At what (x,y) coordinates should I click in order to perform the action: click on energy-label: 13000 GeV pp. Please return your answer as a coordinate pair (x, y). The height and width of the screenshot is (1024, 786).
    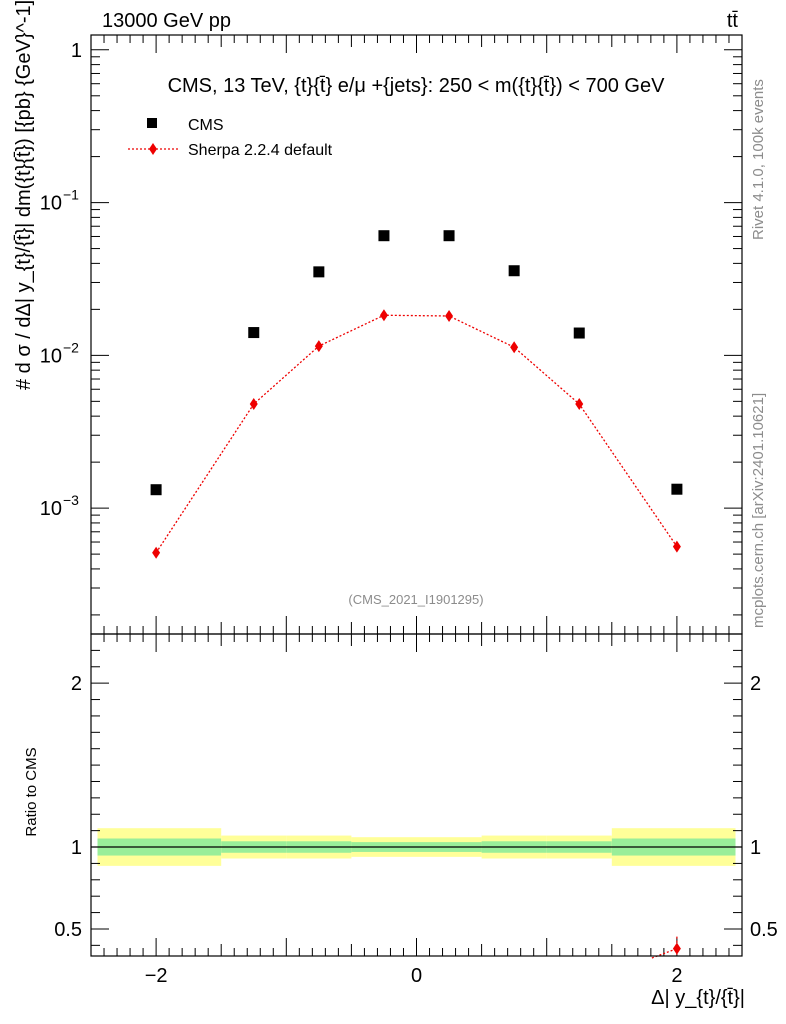
    Looking at the image, I should click on (166, 21).